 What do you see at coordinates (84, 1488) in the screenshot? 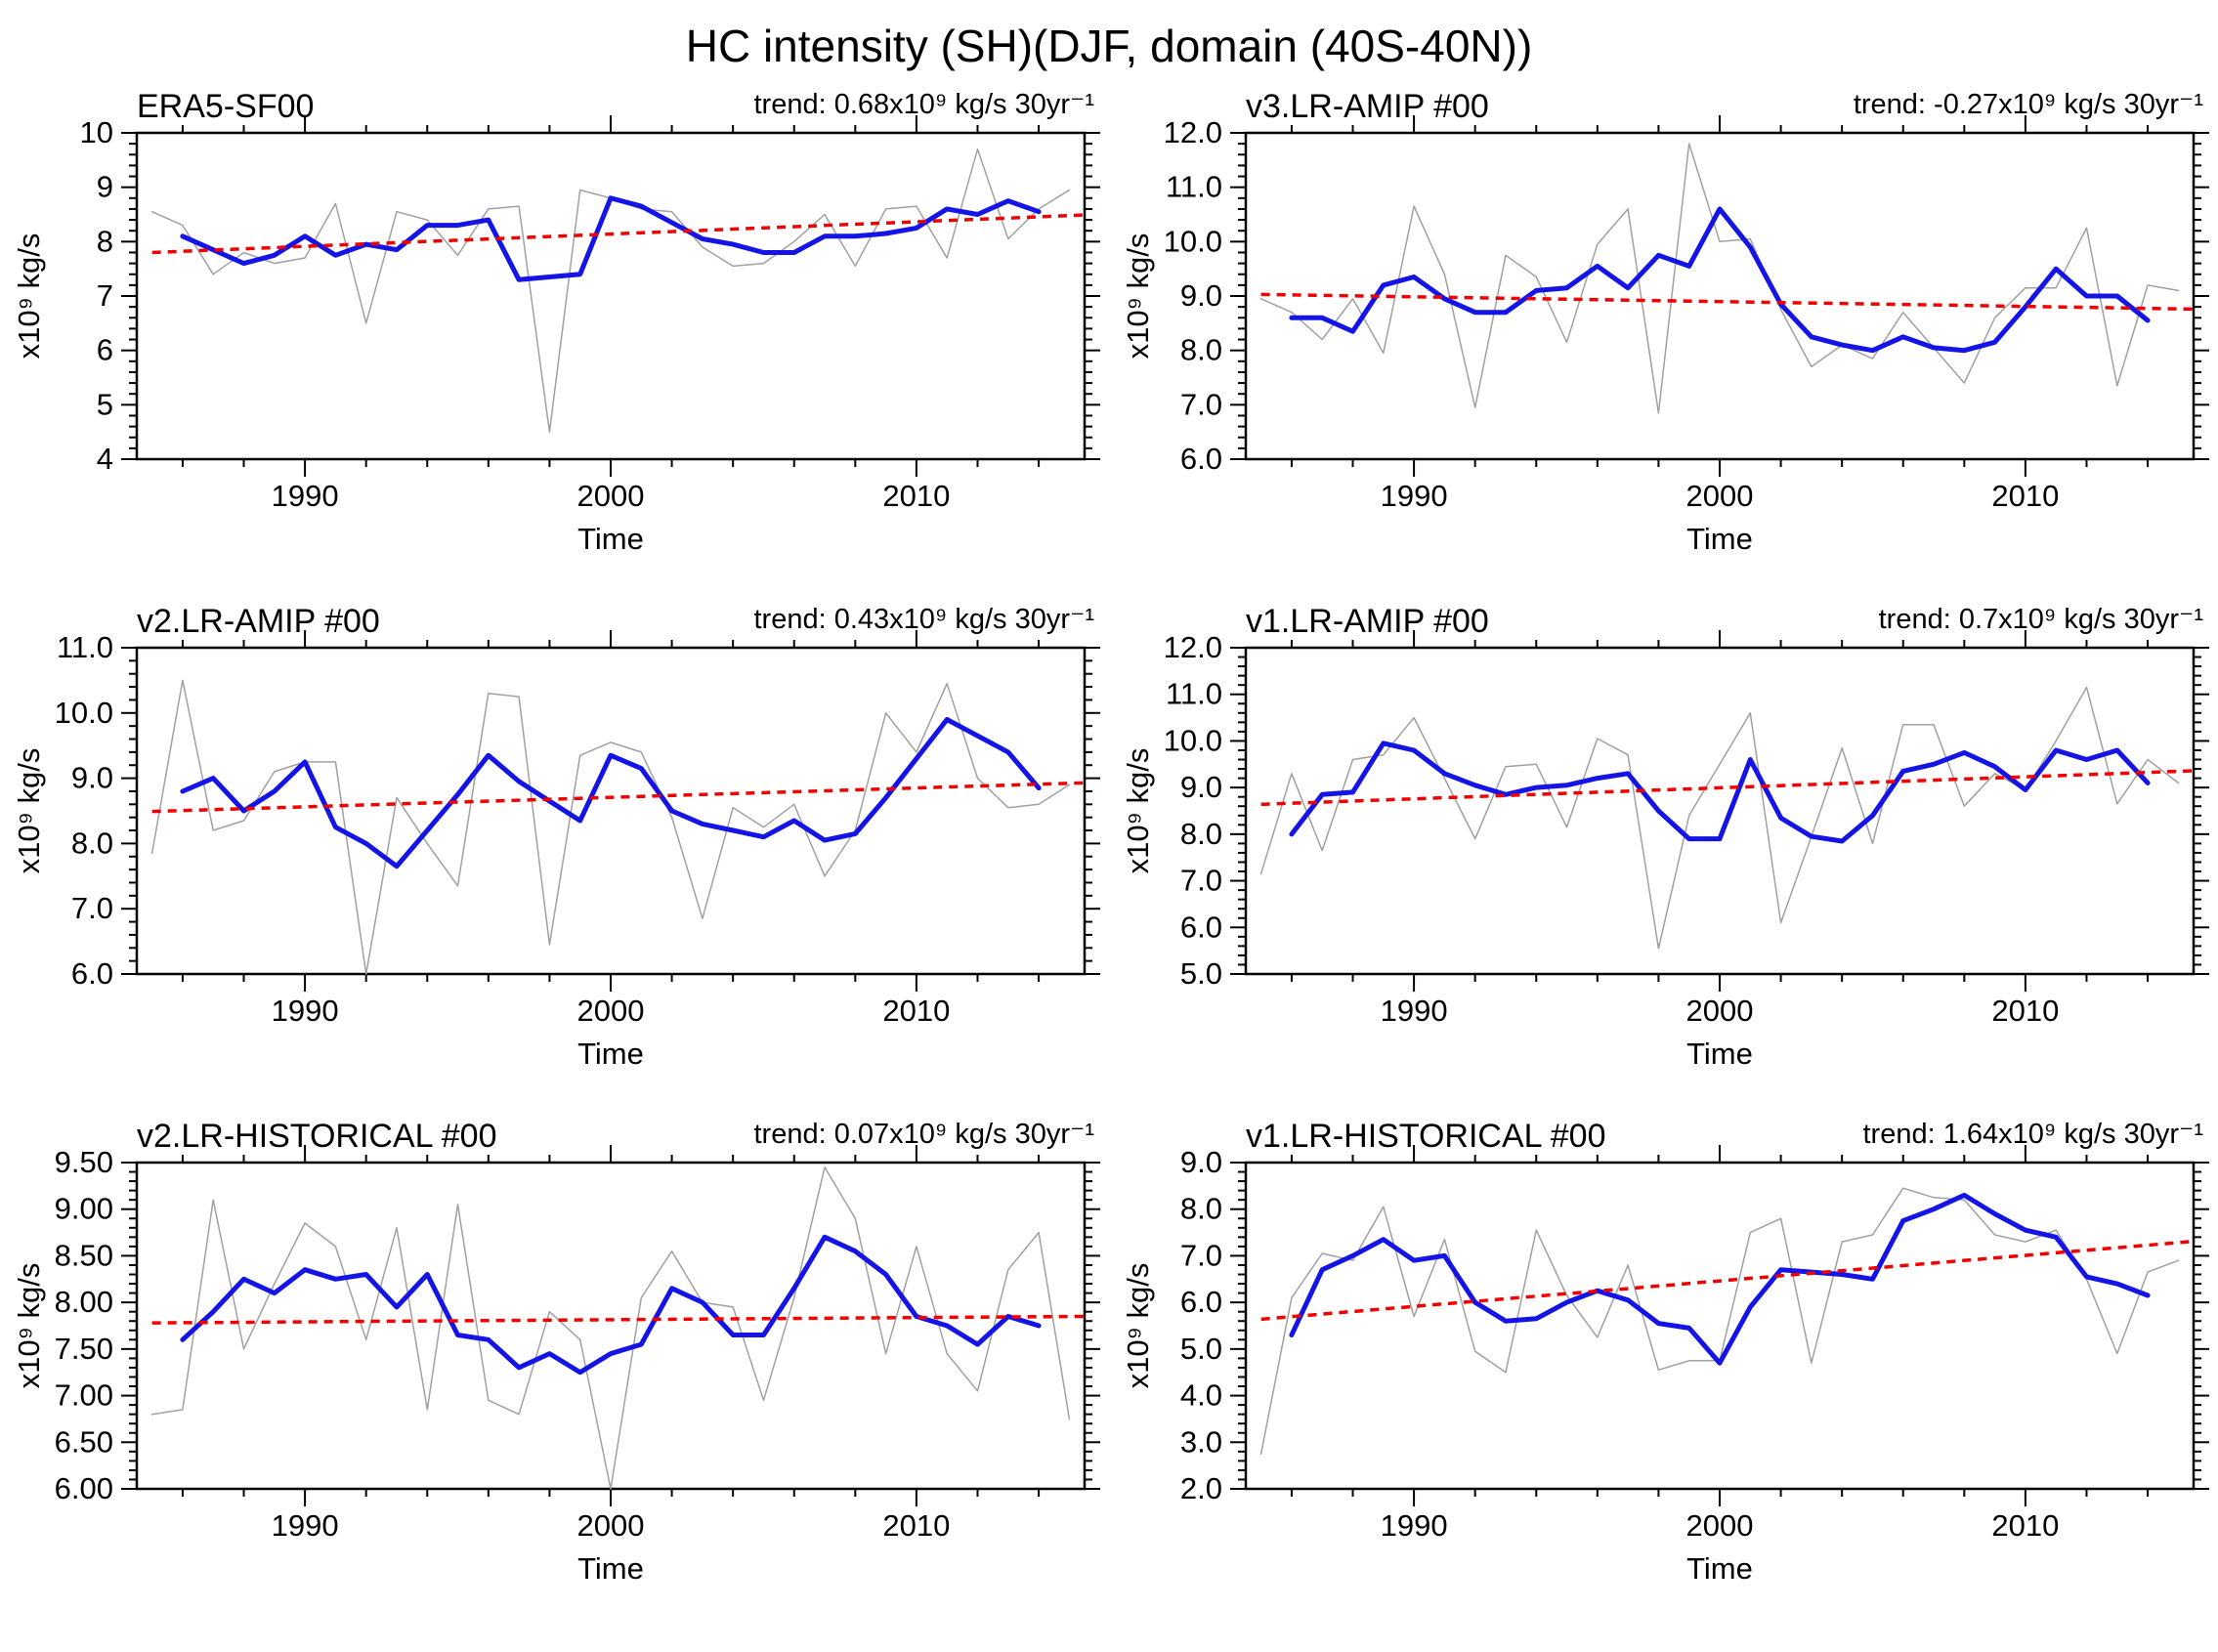
I see `y-tick-label: 6.00` at bounding box center [84, 1488].